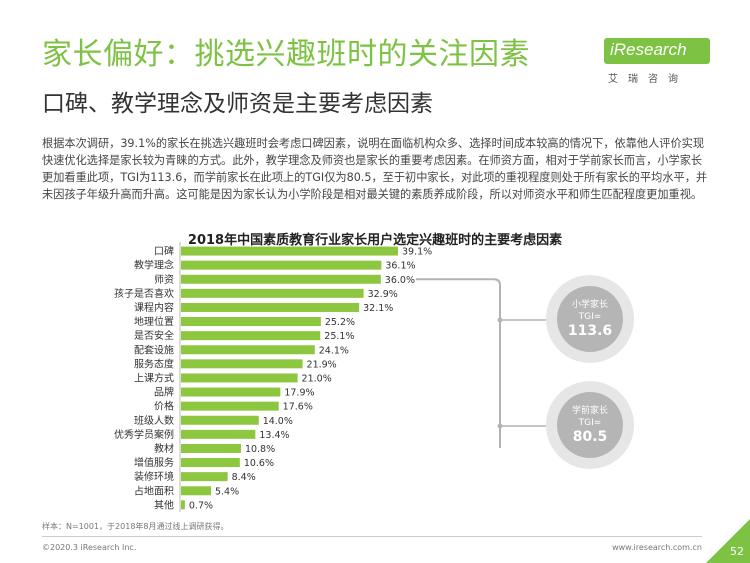  I want to click on category-label: 地理位置, so click(154, 321).